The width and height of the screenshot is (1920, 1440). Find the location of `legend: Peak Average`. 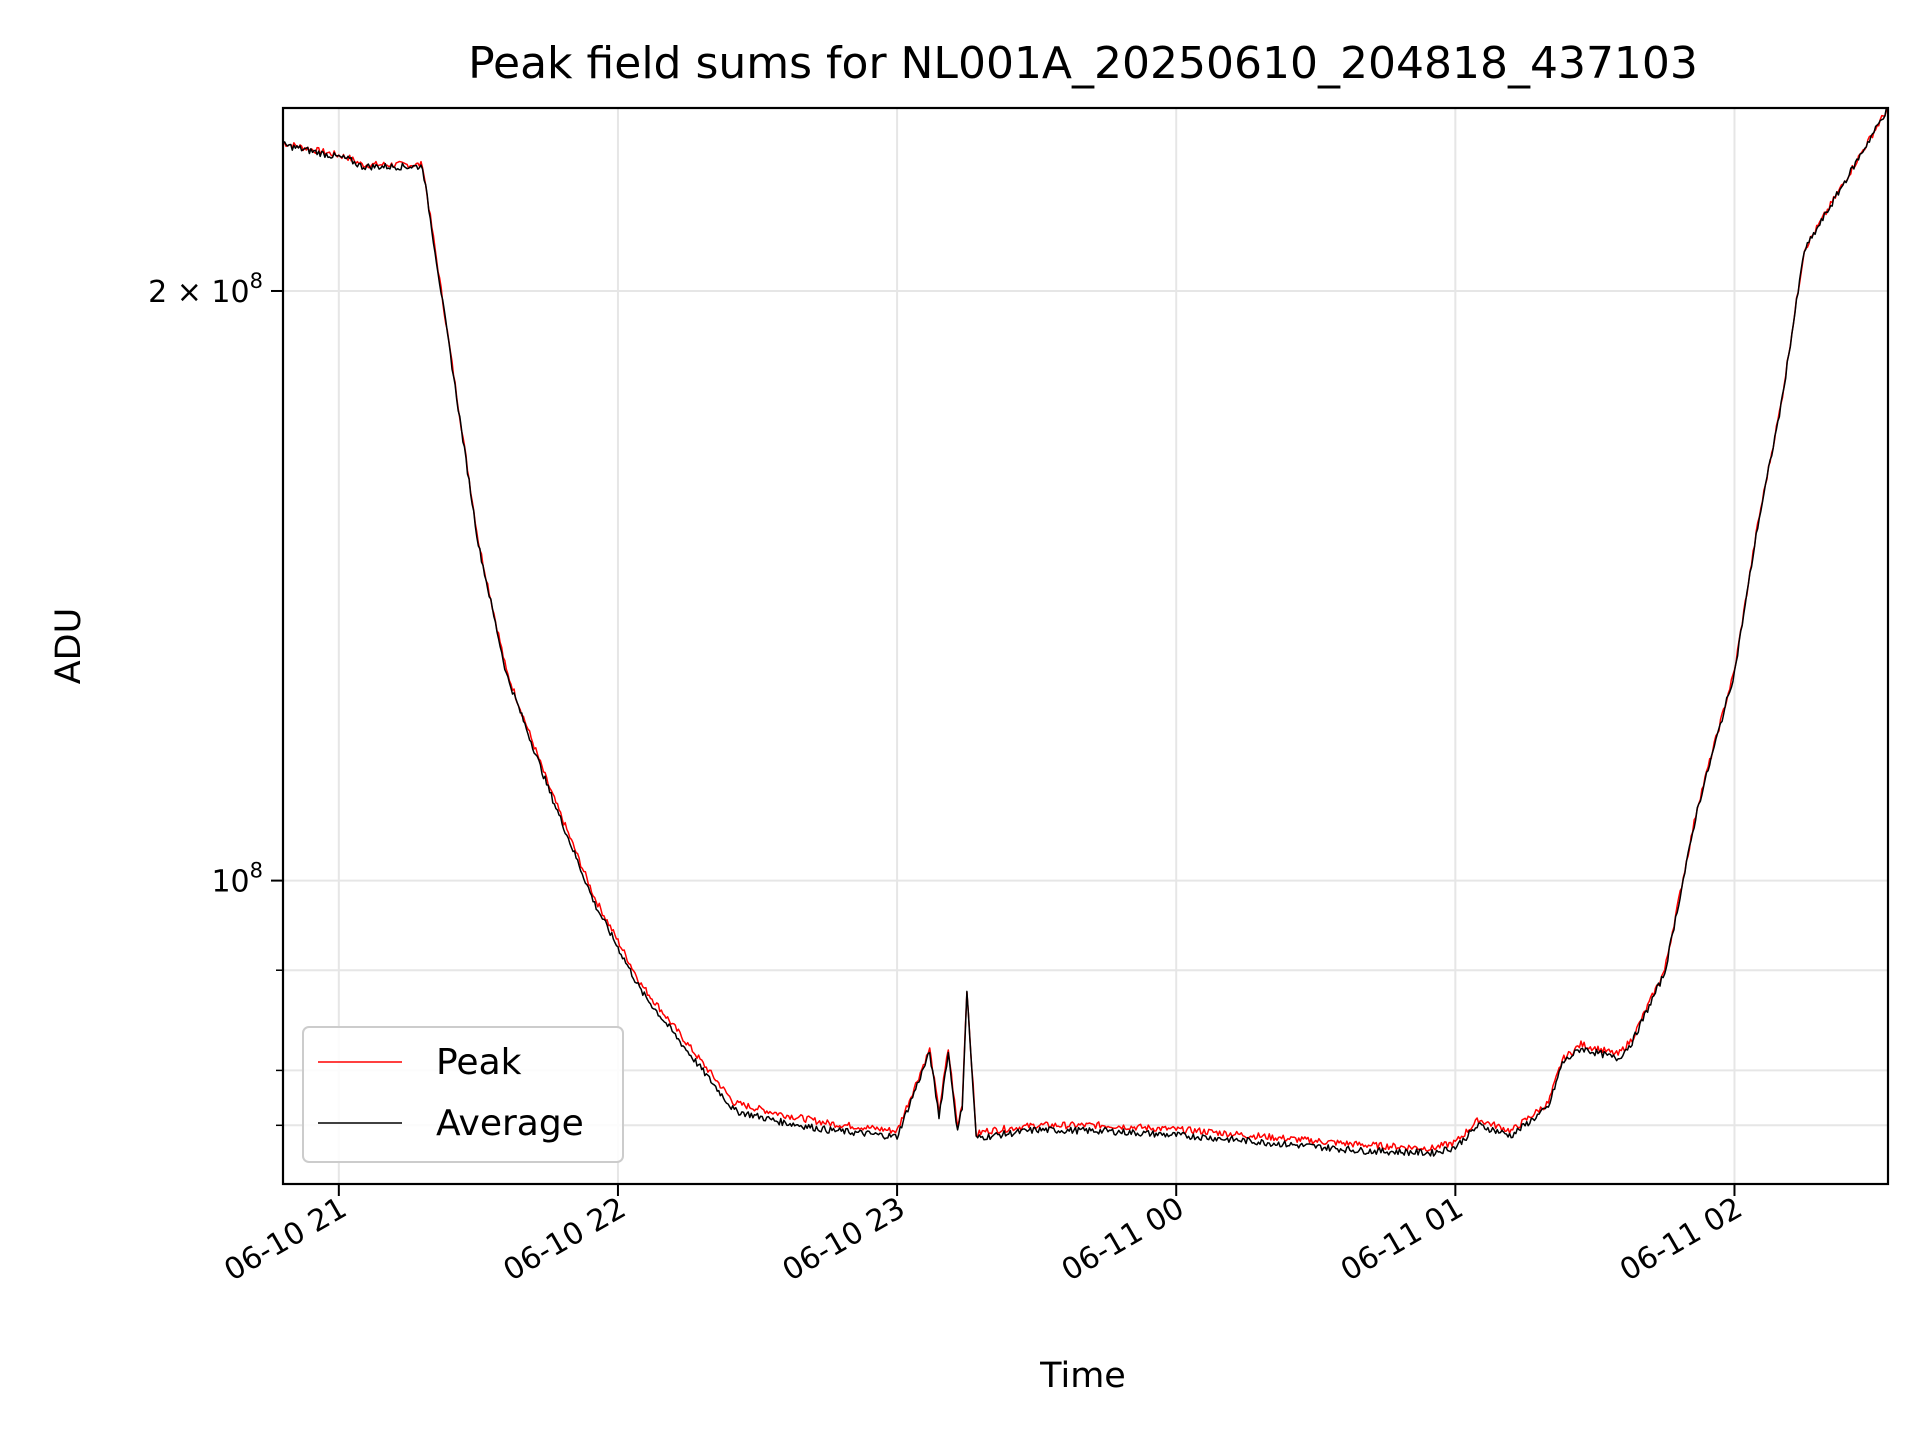

legend: Peak Average is located at coordinates (463, 1094).